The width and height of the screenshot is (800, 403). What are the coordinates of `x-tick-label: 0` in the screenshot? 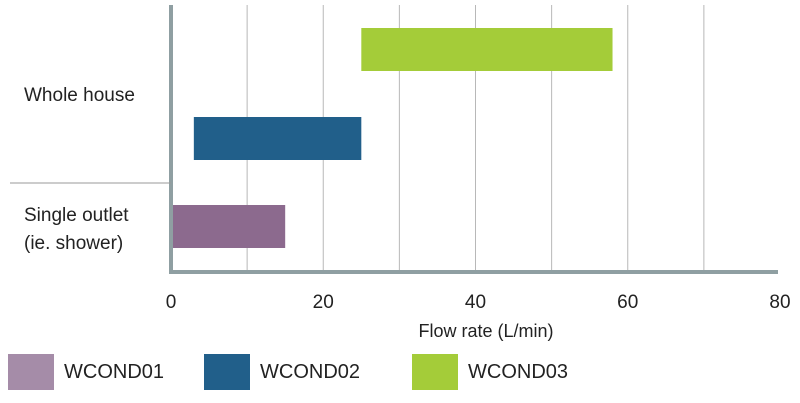 It's located at (171, 302).